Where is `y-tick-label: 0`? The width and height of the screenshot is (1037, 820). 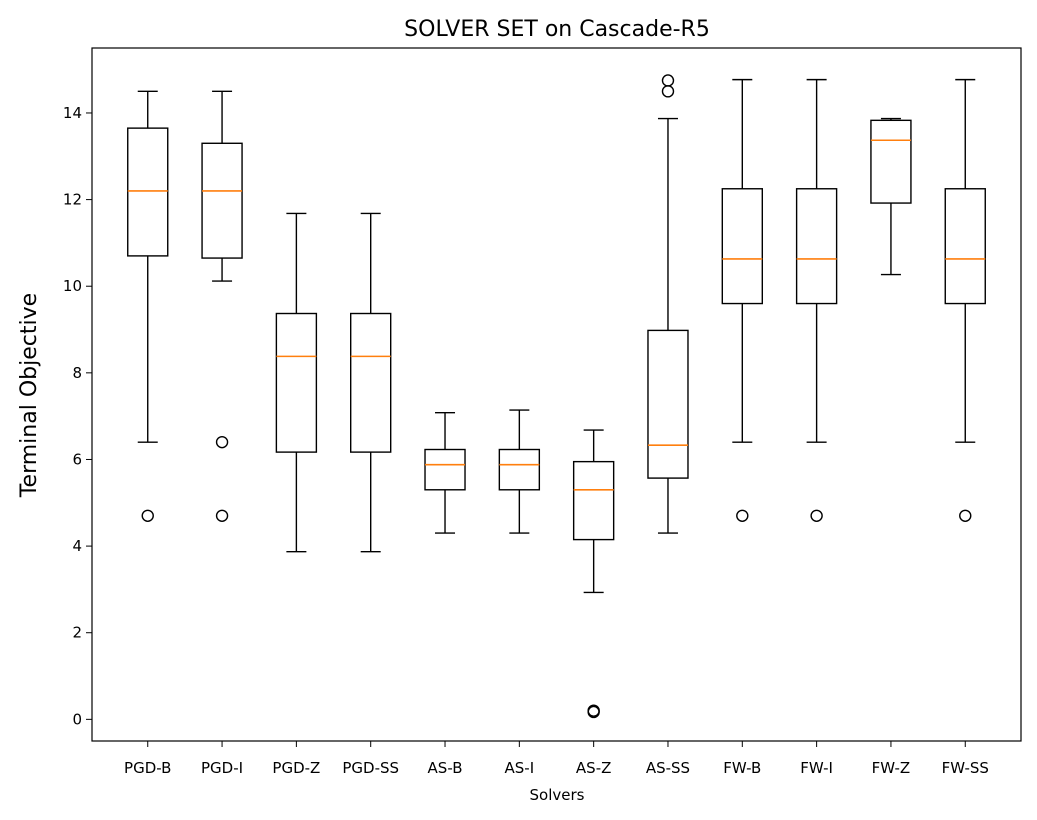 y-tick-label: 0 is located at coordinates (77, 719).